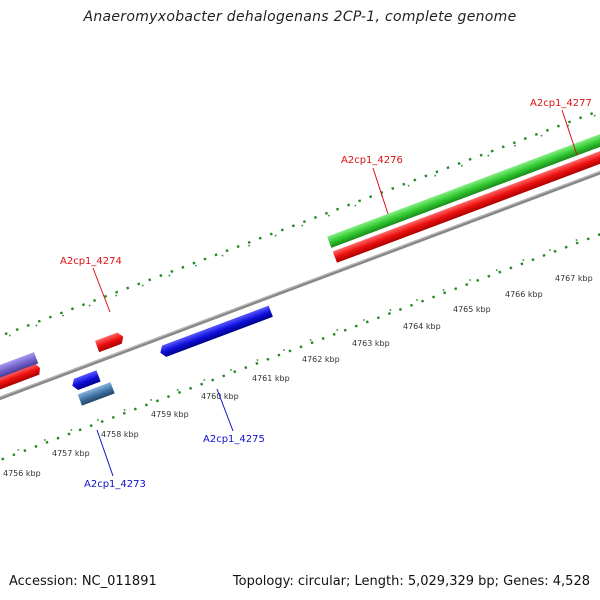  What do you see at coordinates (71, 453) in the screenshot?
I see `kbp-label: 4757 kbp` at bounding box center [71, 453].